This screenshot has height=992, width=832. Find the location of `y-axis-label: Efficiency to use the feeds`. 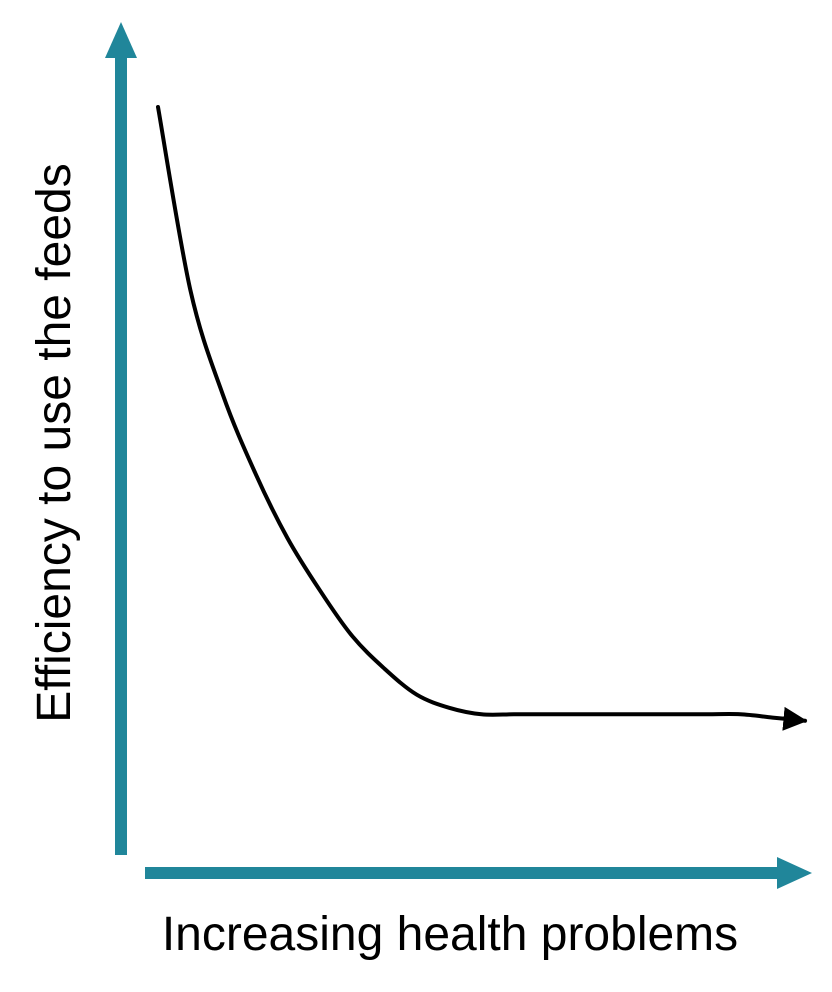

y-axis-label: Efficiency to use the feeds is located at coordinates (54, 442).